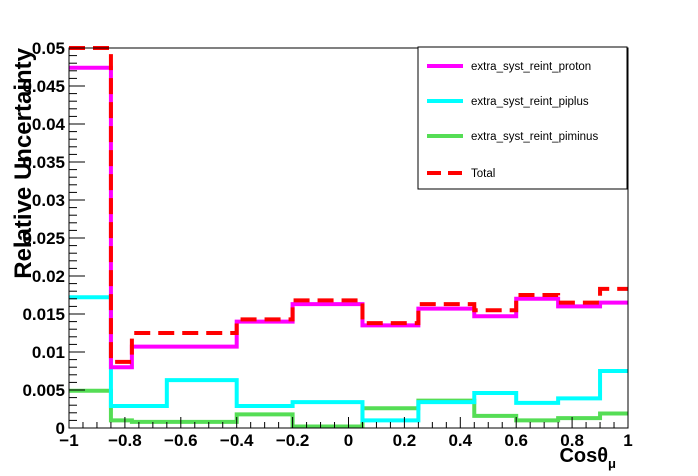 The height and width of the screenshot is (476, 698). What do you see at coordinates (49, 124) in the screenshot?
I see `y-tick-label: 0.04` at bounding box center [49, 124].